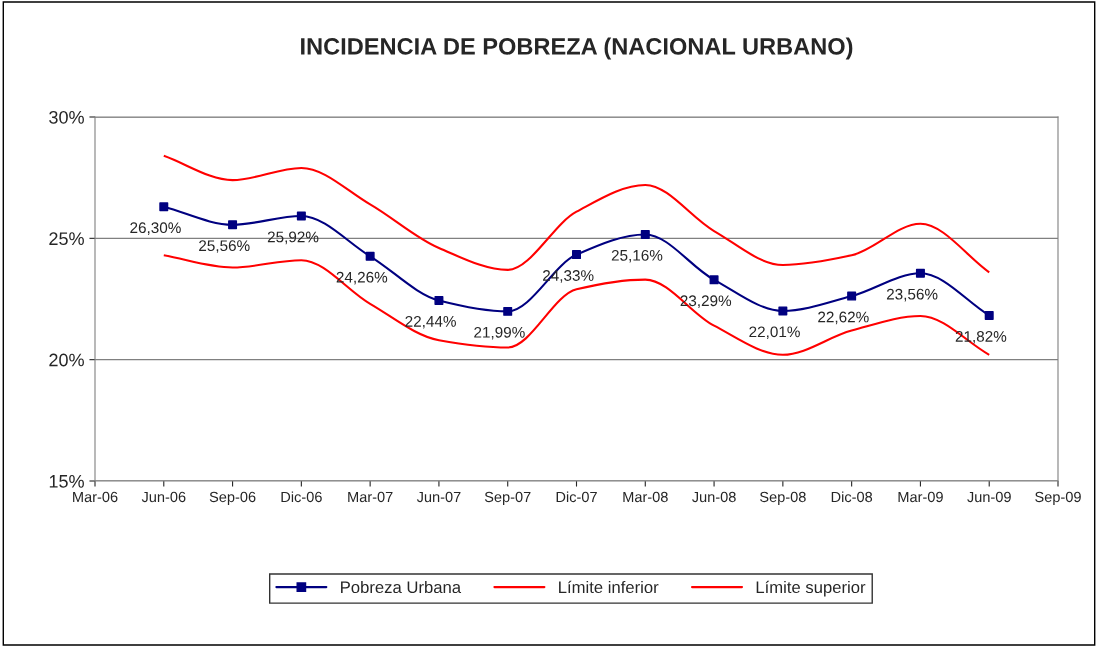 The width and height of the screenshot is (1098, 647). Describe the element at coordinates (783, 498) in the screenshot. I see `x-tick-label: Sep-08` at that location.